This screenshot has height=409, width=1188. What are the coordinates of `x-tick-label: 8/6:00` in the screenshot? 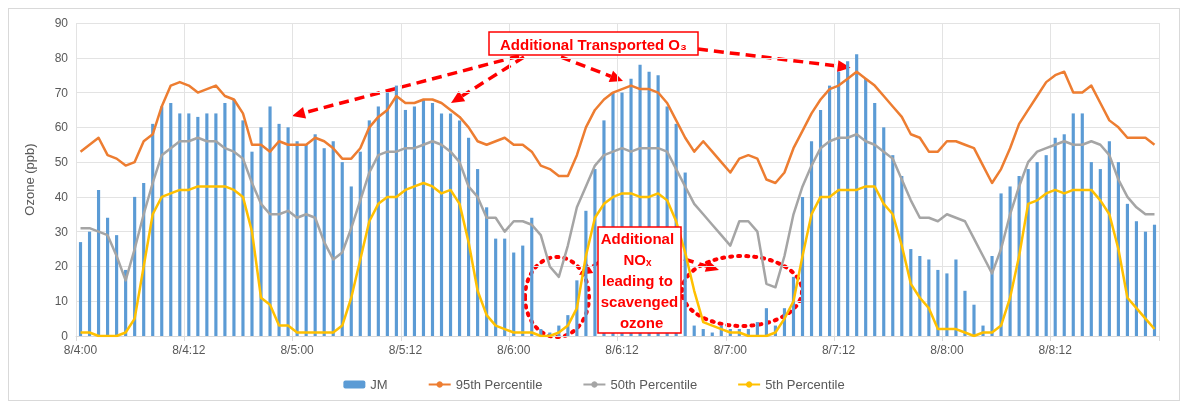 It's located at (514, 350).